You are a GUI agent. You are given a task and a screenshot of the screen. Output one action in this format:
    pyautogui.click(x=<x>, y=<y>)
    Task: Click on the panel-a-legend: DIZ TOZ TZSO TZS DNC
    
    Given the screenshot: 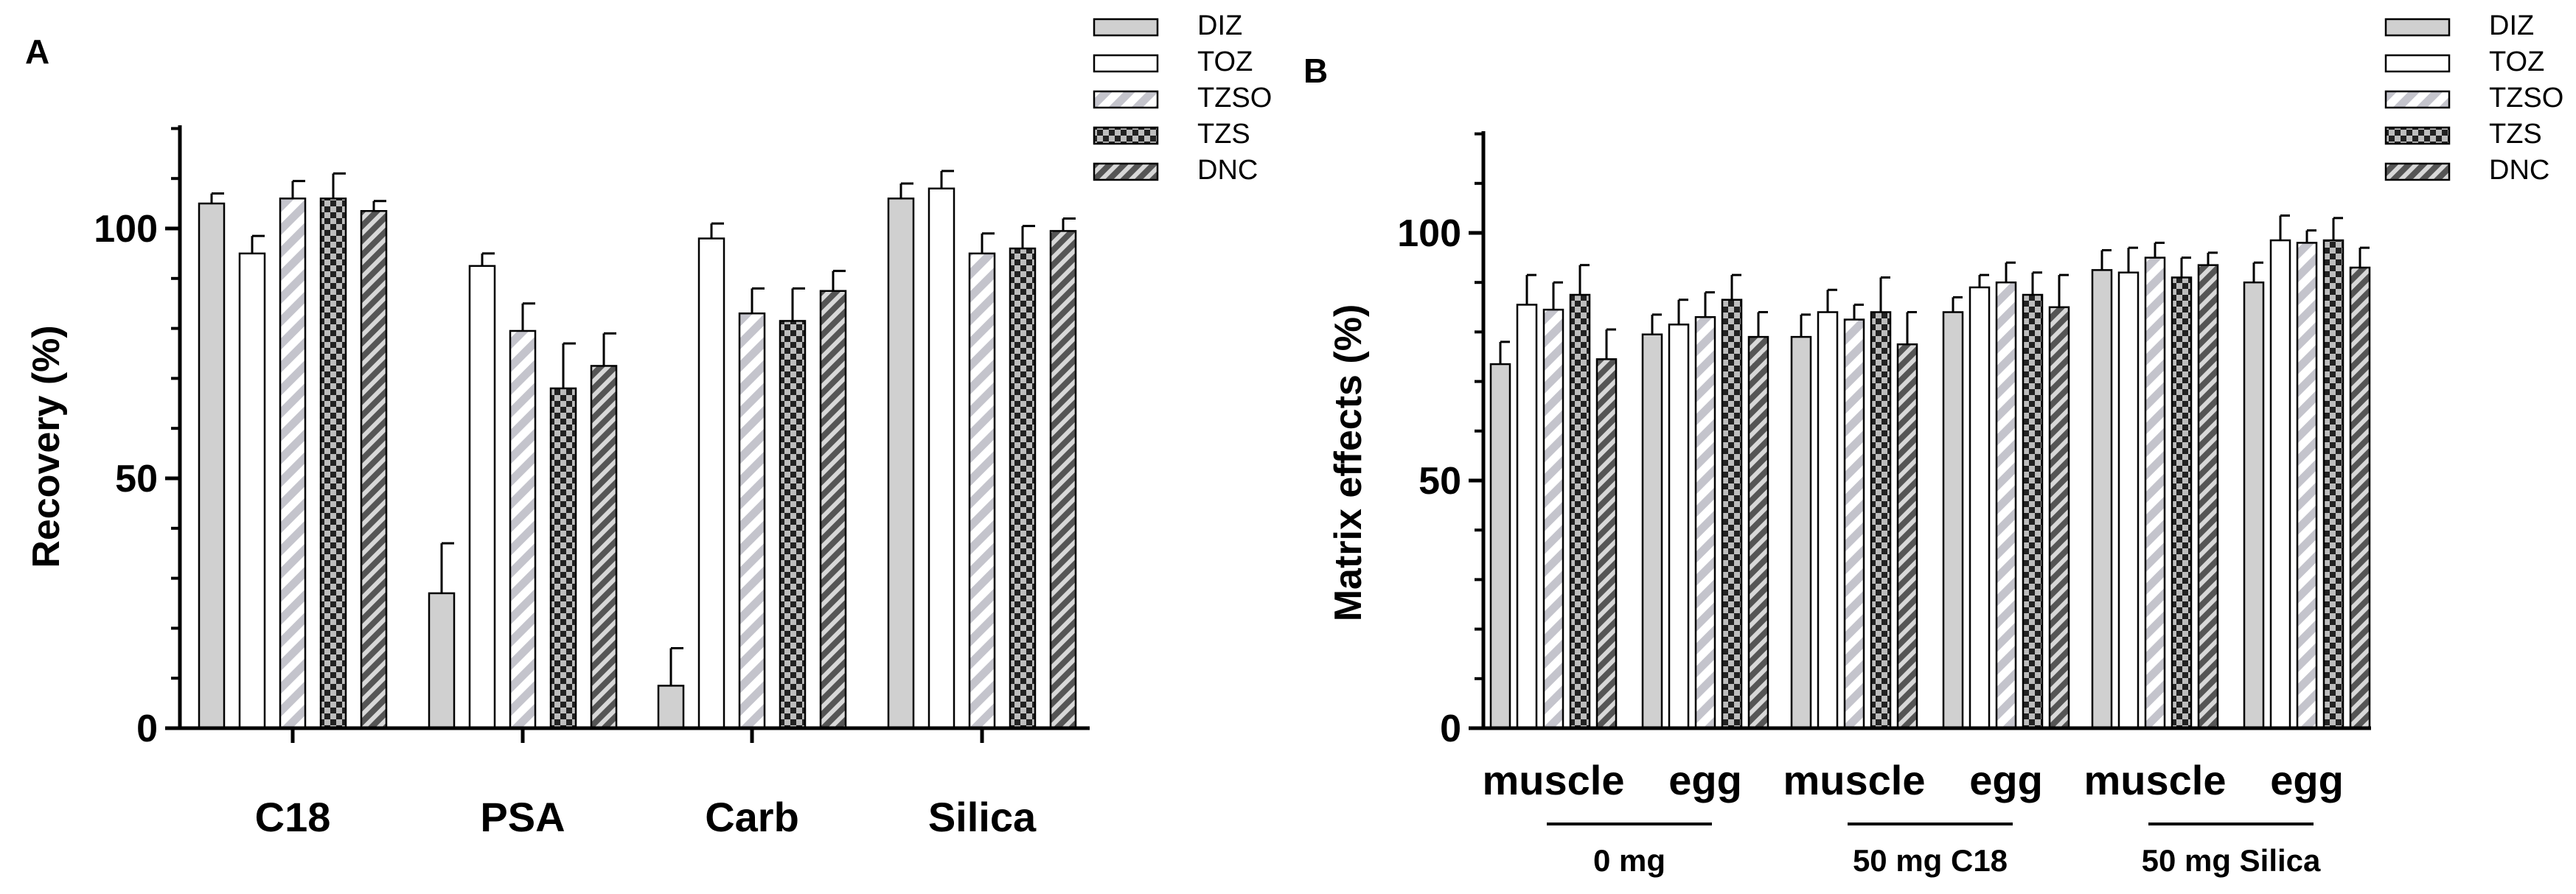 What is the action you would take?
    pyautogui.click(x=1183, y=98)
    